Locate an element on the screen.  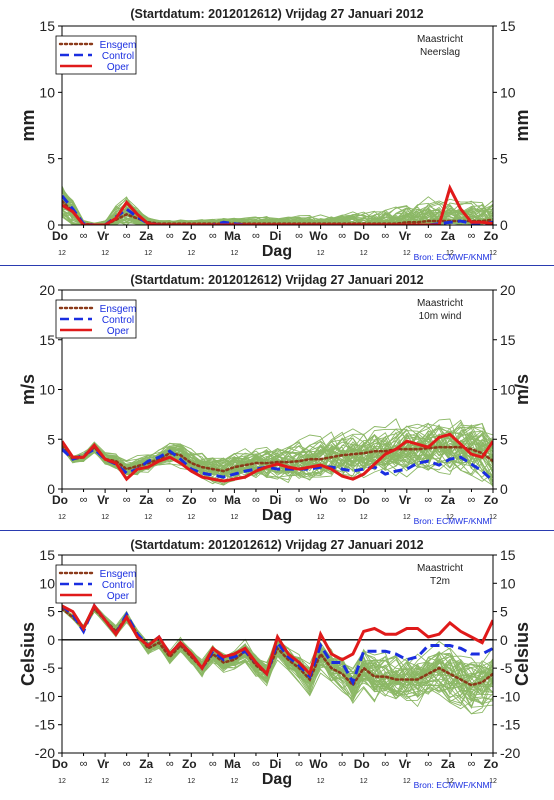
y-tick-label-left: 20 is located at coordinates (47, 290).